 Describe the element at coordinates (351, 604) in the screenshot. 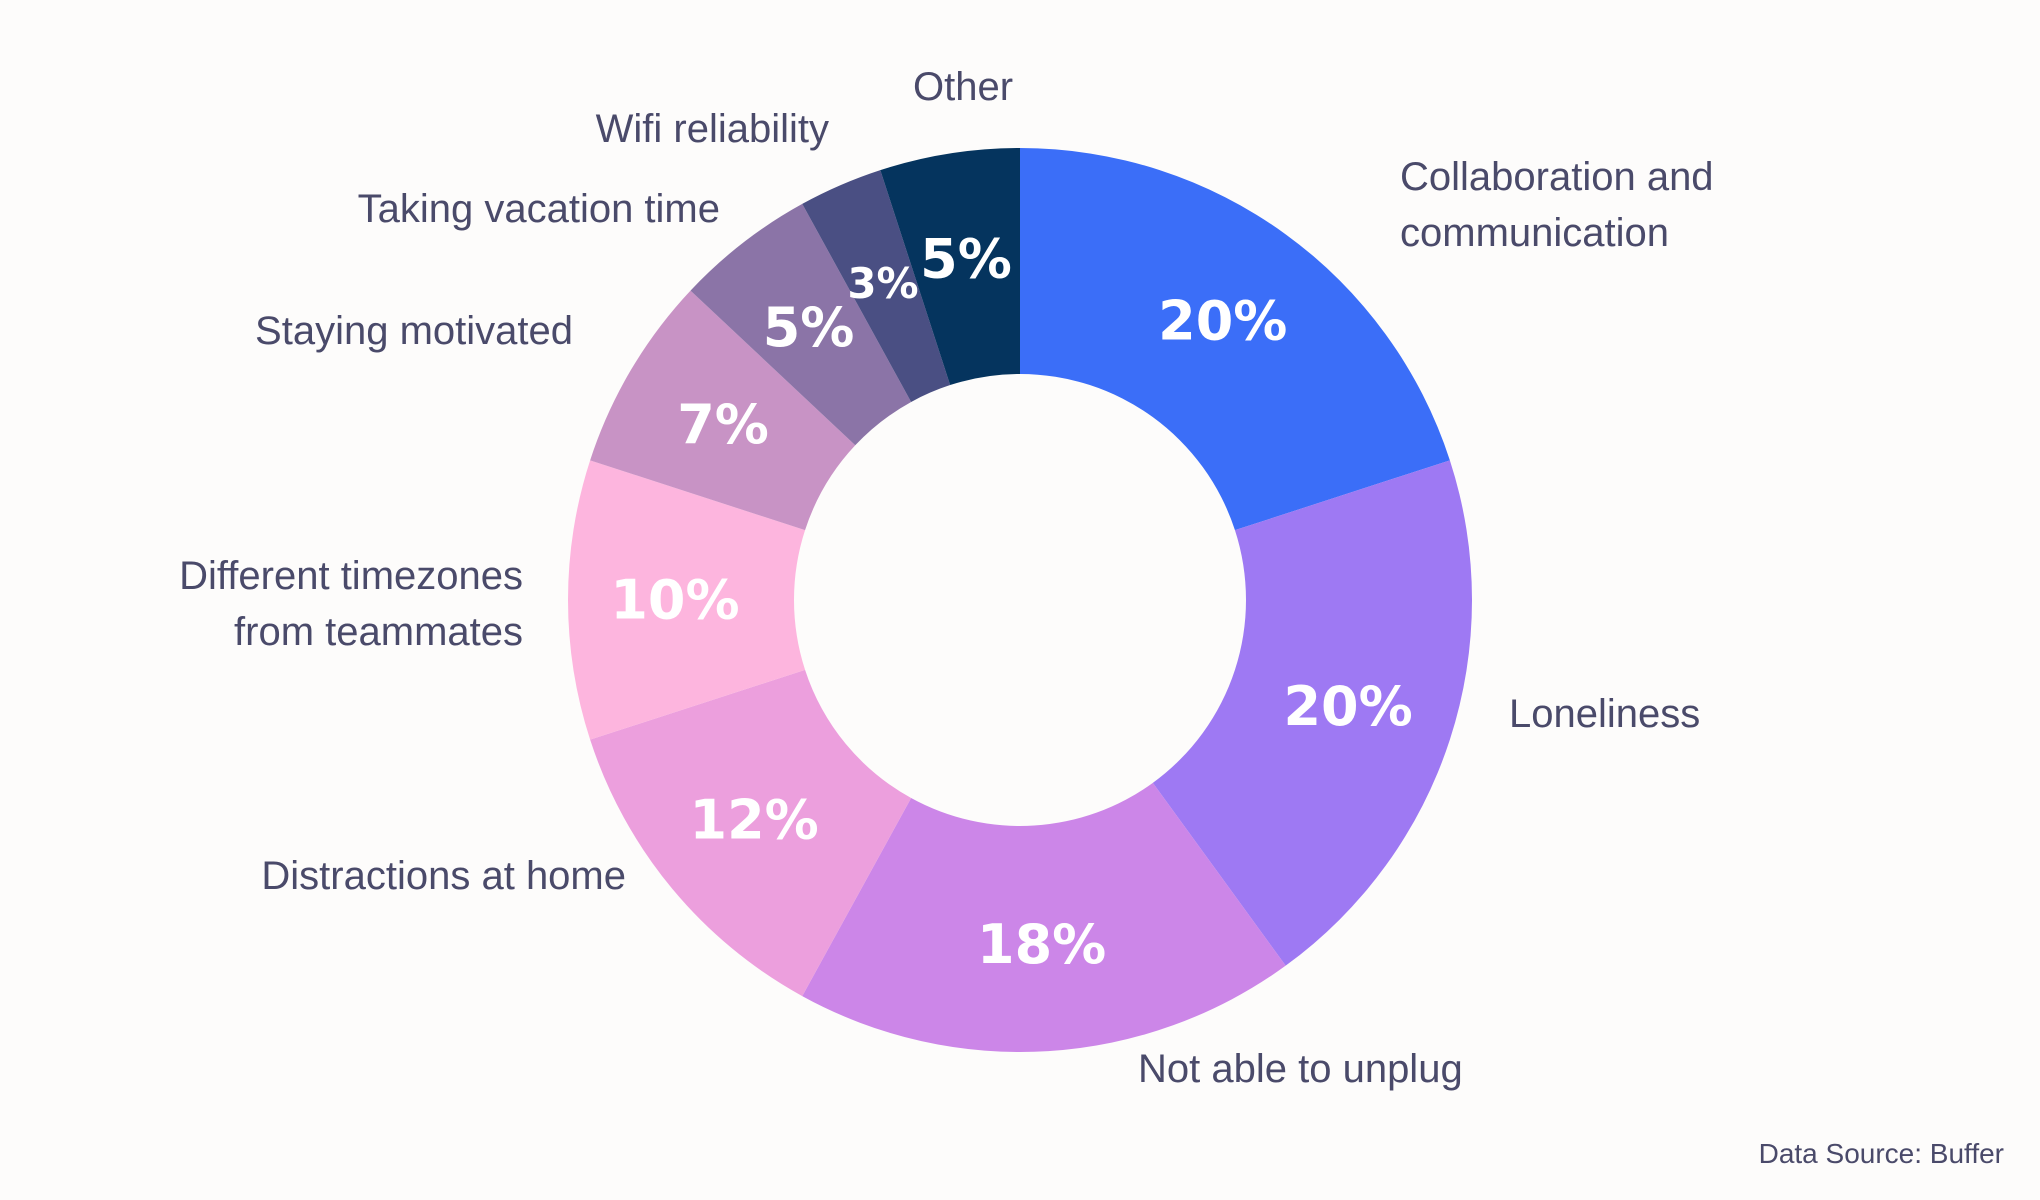

I see `slice-category-label: Different timezones from teammates` at that location.